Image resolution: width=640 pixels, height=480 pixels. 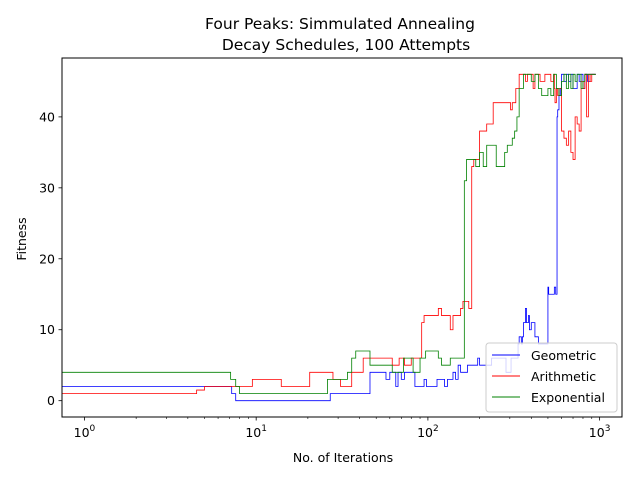 I want to click on x-tick-label: 10³, so click(x=600, y=432).